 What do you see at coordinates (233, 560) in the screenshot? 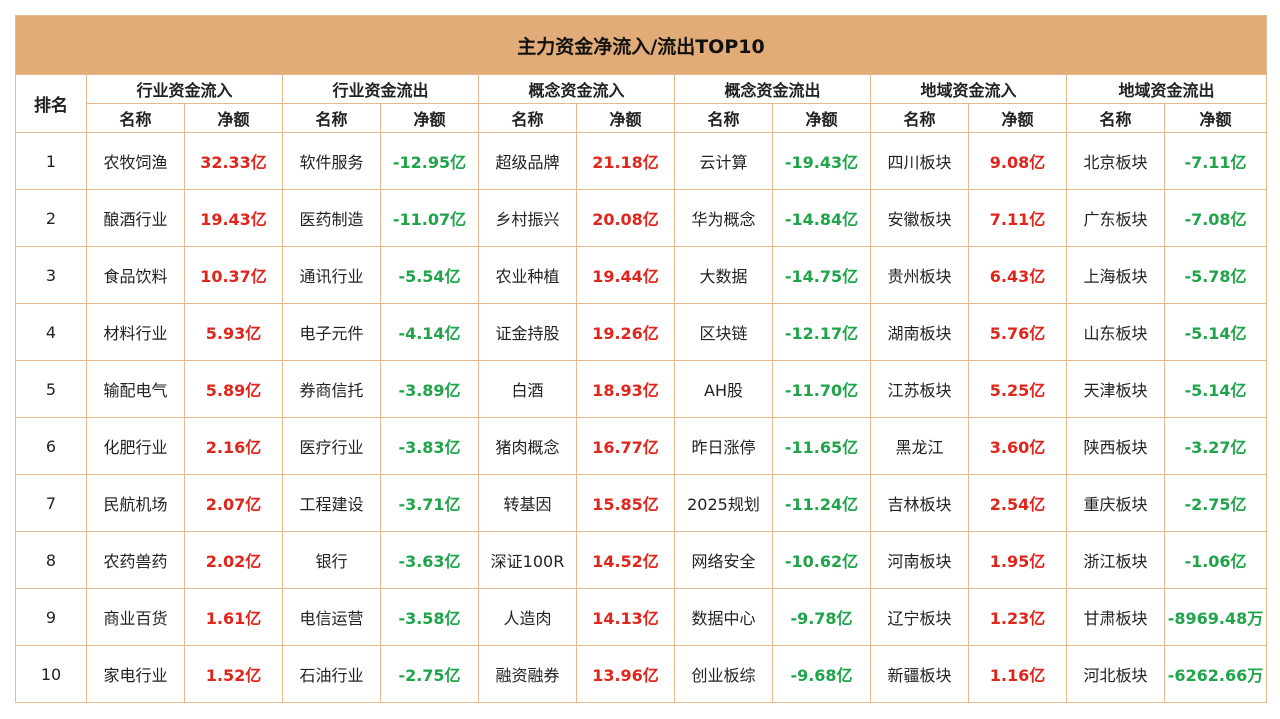
I see `amount-cell: 2.02亿` at bounding box center [233, 560].